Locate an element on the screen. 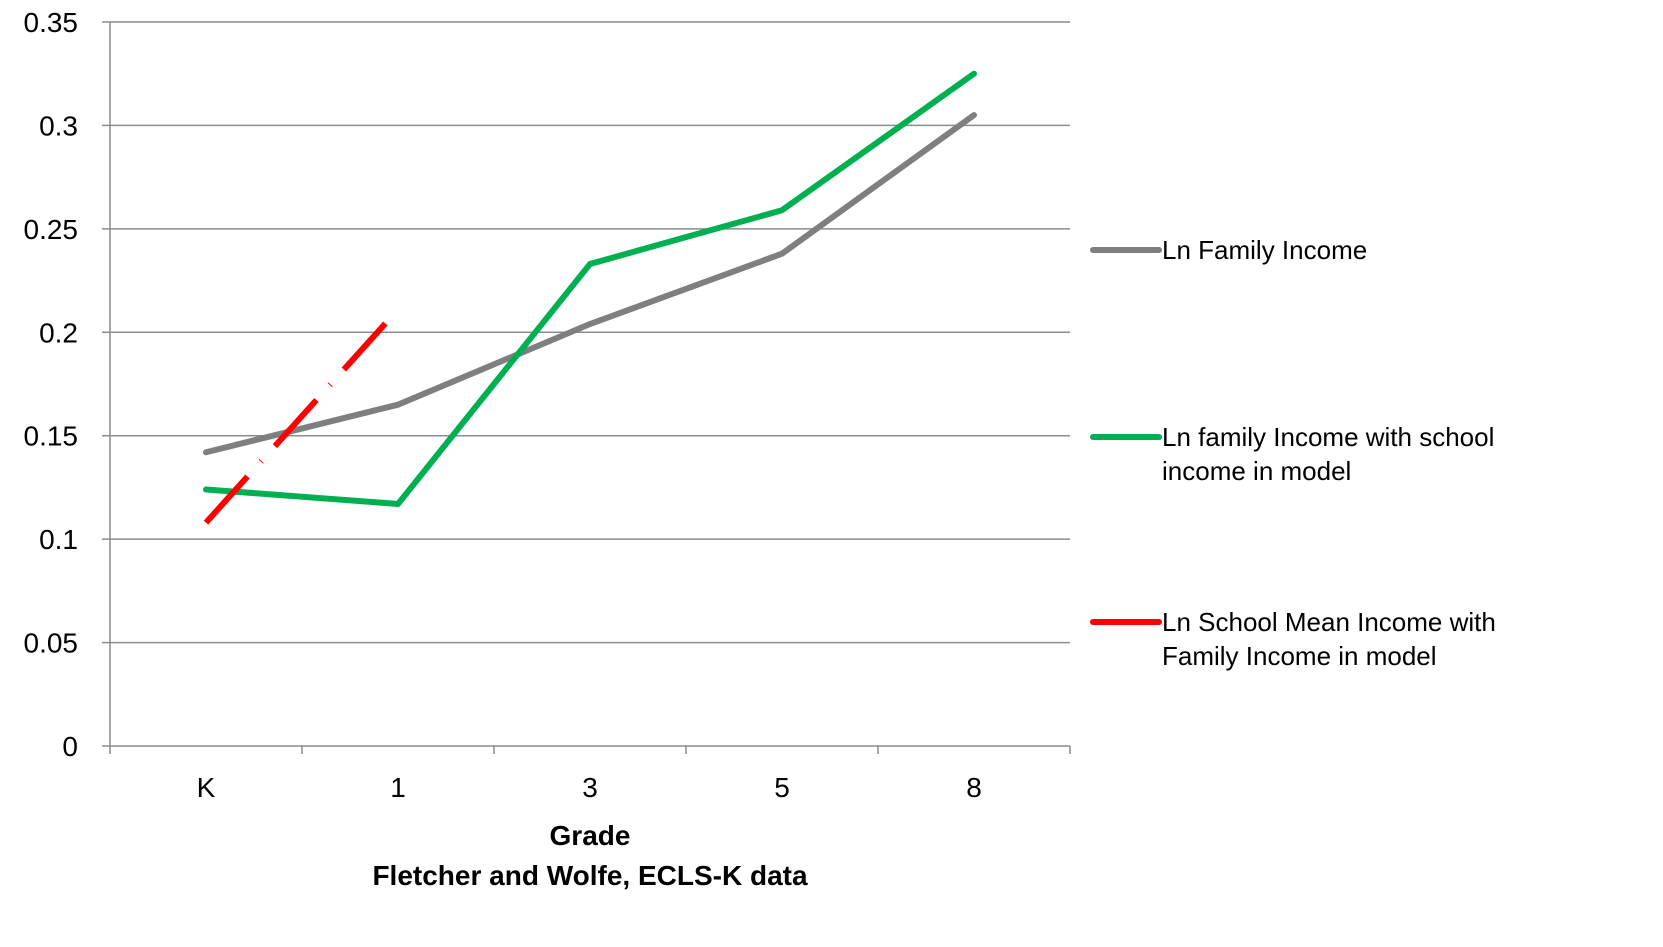 This screenshot has height=947, width=1663. y-tick-labels: 0 0.05 0.1 0.15 0.2 0.25 0.3 0.35 is located at coordinates (51, 384).